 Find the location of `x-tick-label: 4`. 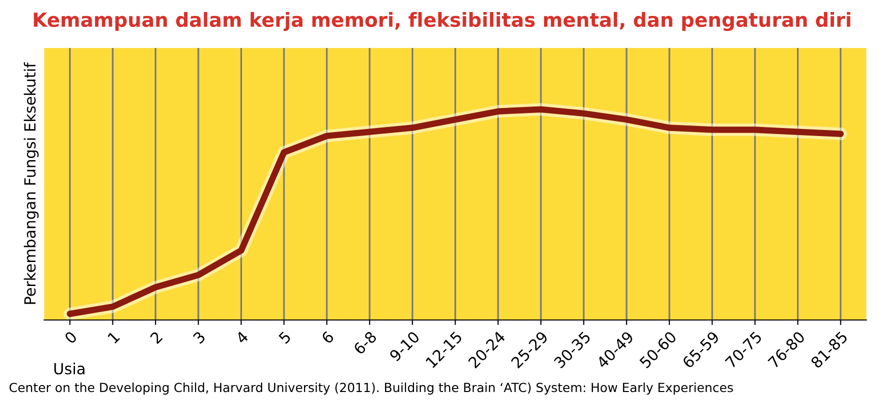

x-tick-label: 4 is located at coordinates (242, 337).